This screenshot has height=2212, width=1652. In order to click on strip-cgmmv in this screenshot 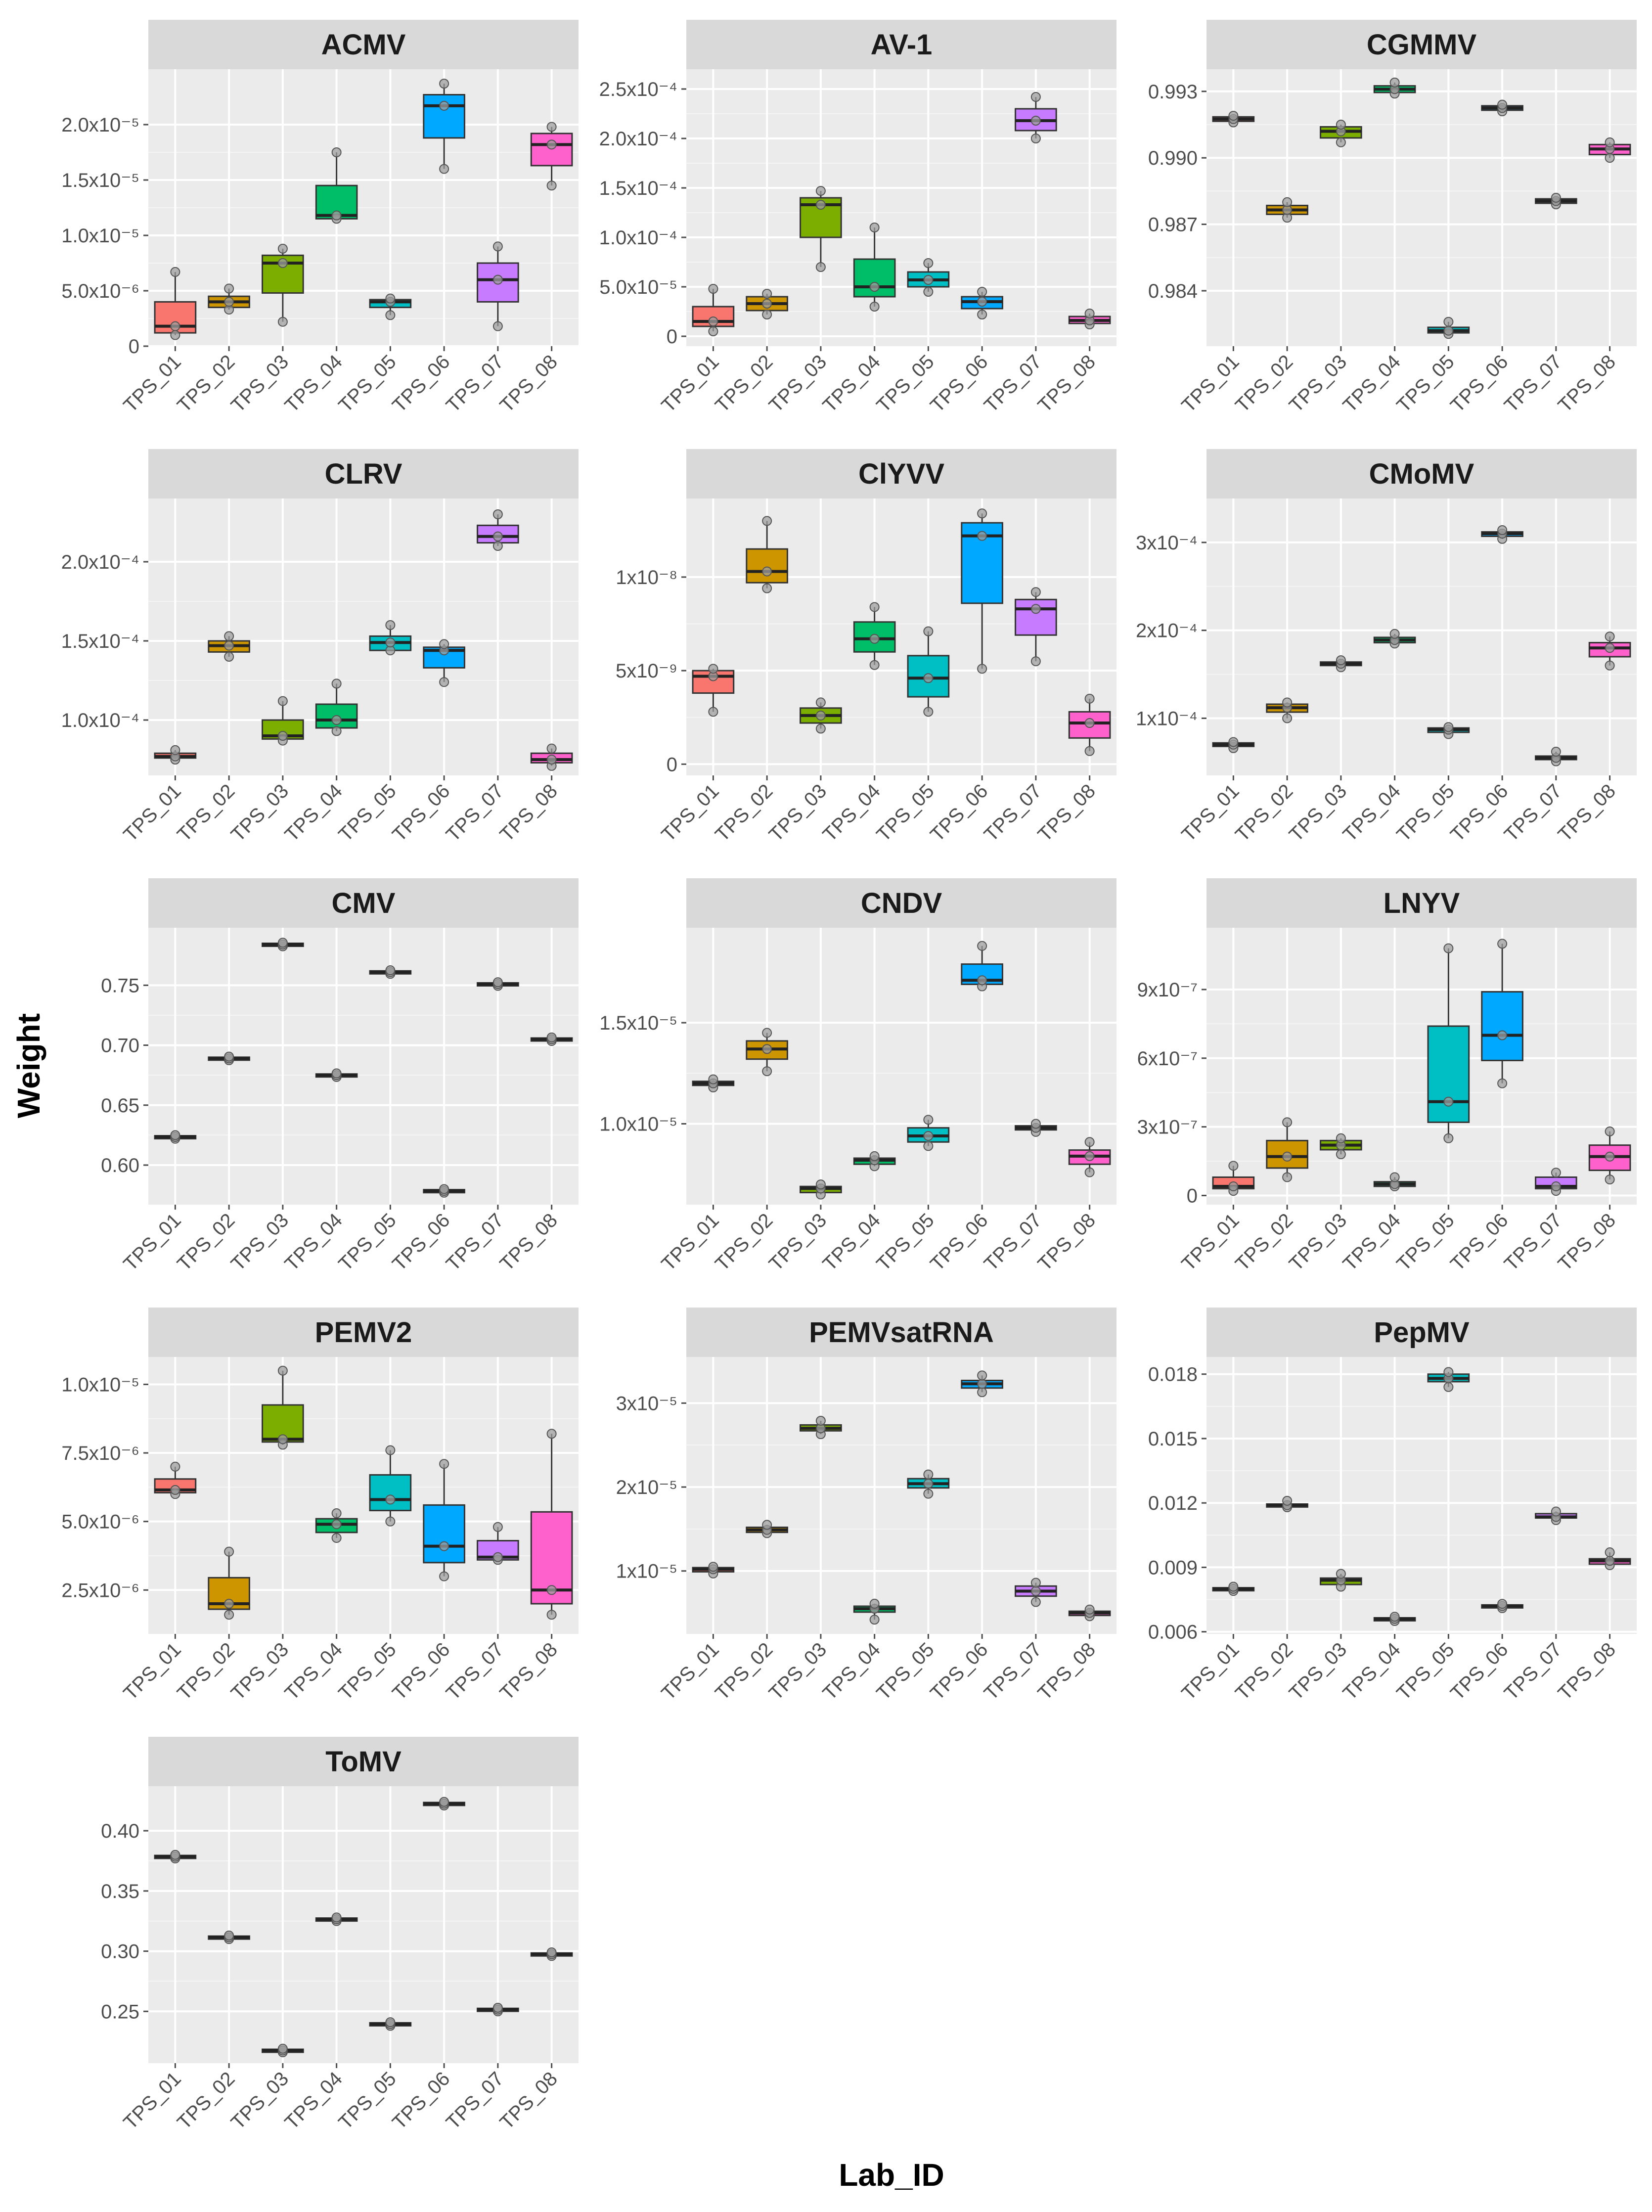, I will do `click(1421, 45)`.